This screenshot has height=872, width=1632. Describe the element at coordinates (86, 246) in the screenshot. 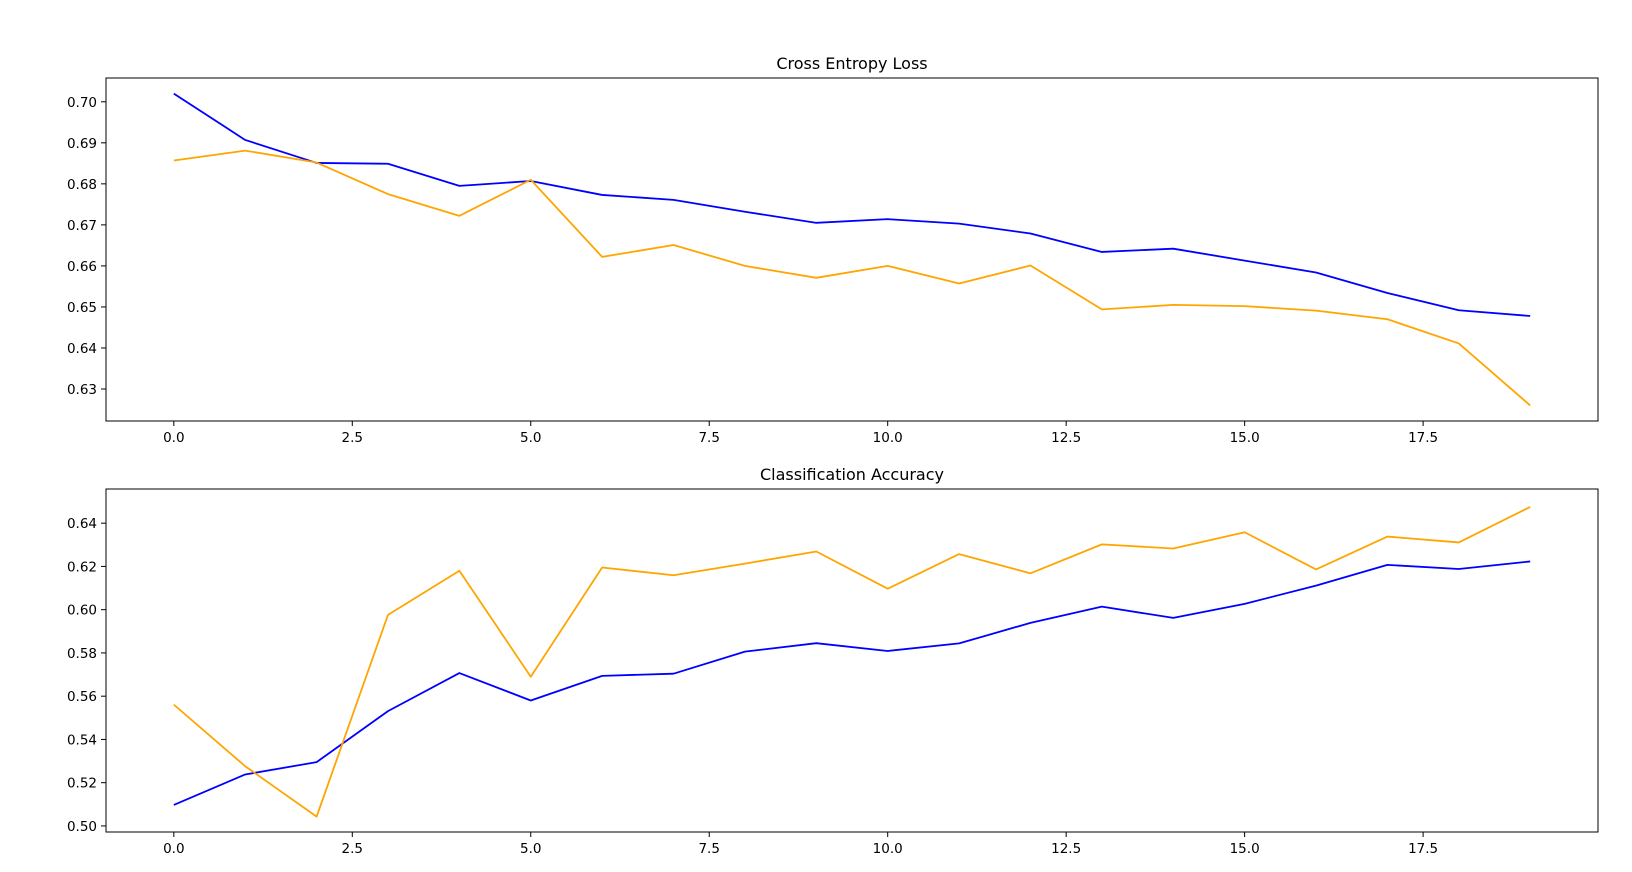

I see `loss-y-axis: 0.63 0.64 0.65 0.66 0.67 0.68 0.69 0.70` at that location.